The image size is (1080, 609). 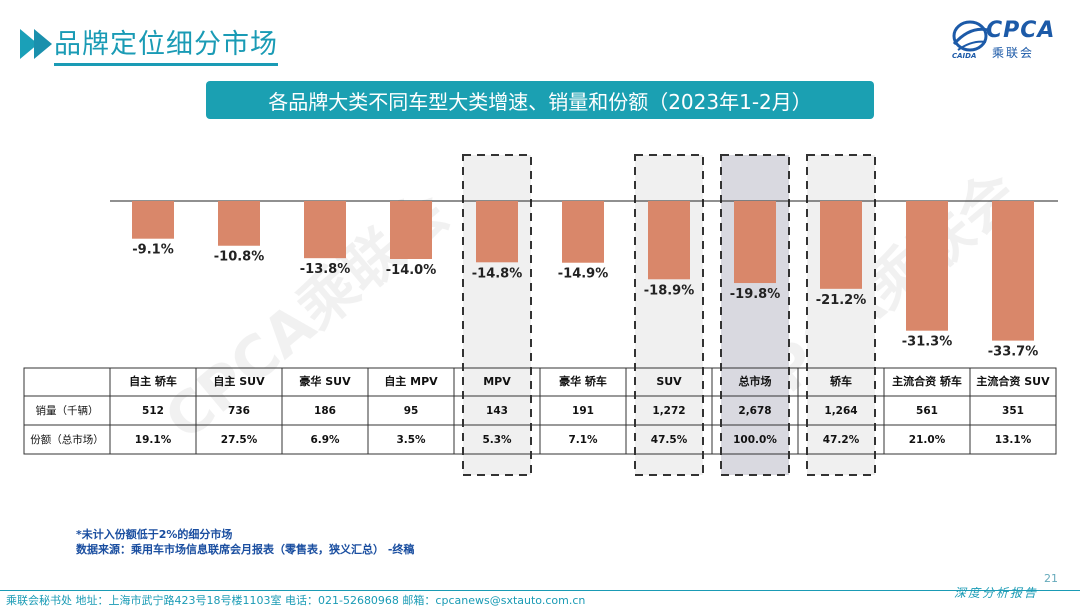 What do you see at coordinates (497, 273) in the screenshot?
I see `bar-value-label: -14.8%` at bounding box center [497, 273].